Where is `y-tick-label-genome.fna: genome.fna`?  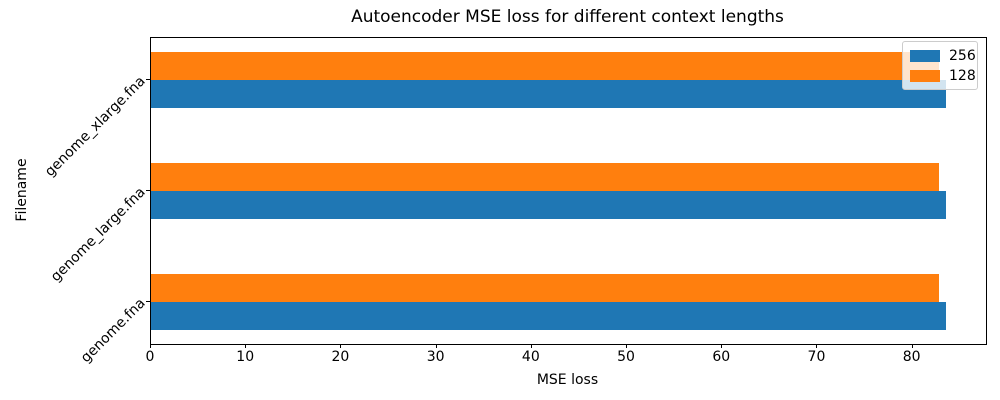
y-tick-label-genome.fna: genome.fna is located at coordinates (113, 331).